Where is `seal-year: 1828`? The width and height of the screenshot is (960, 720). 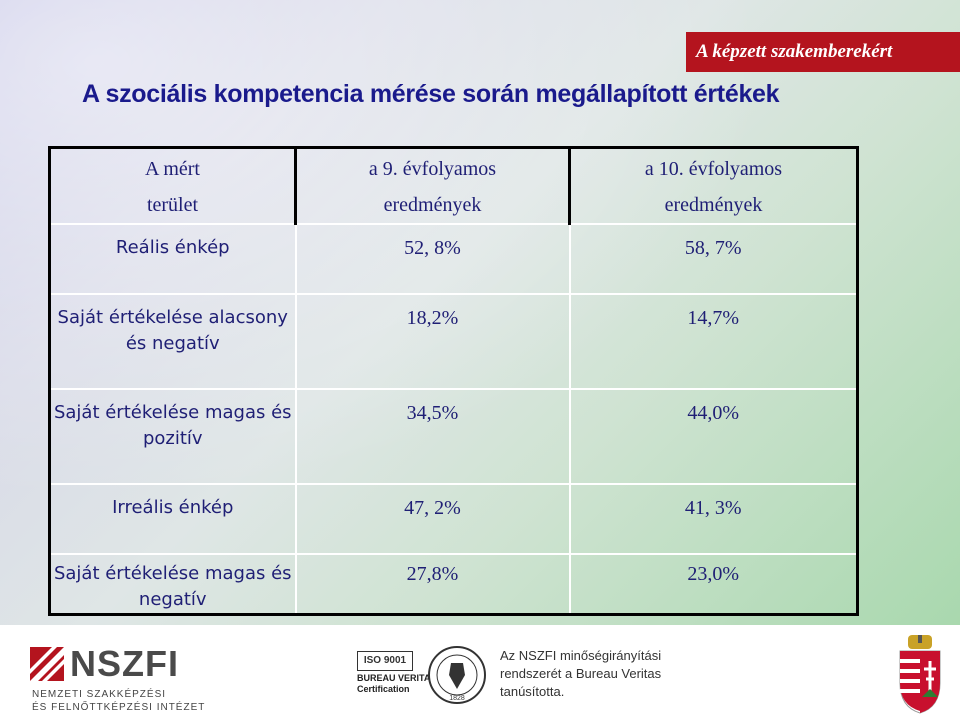
seal-year: 1828 is located at coordinates (457, 698).